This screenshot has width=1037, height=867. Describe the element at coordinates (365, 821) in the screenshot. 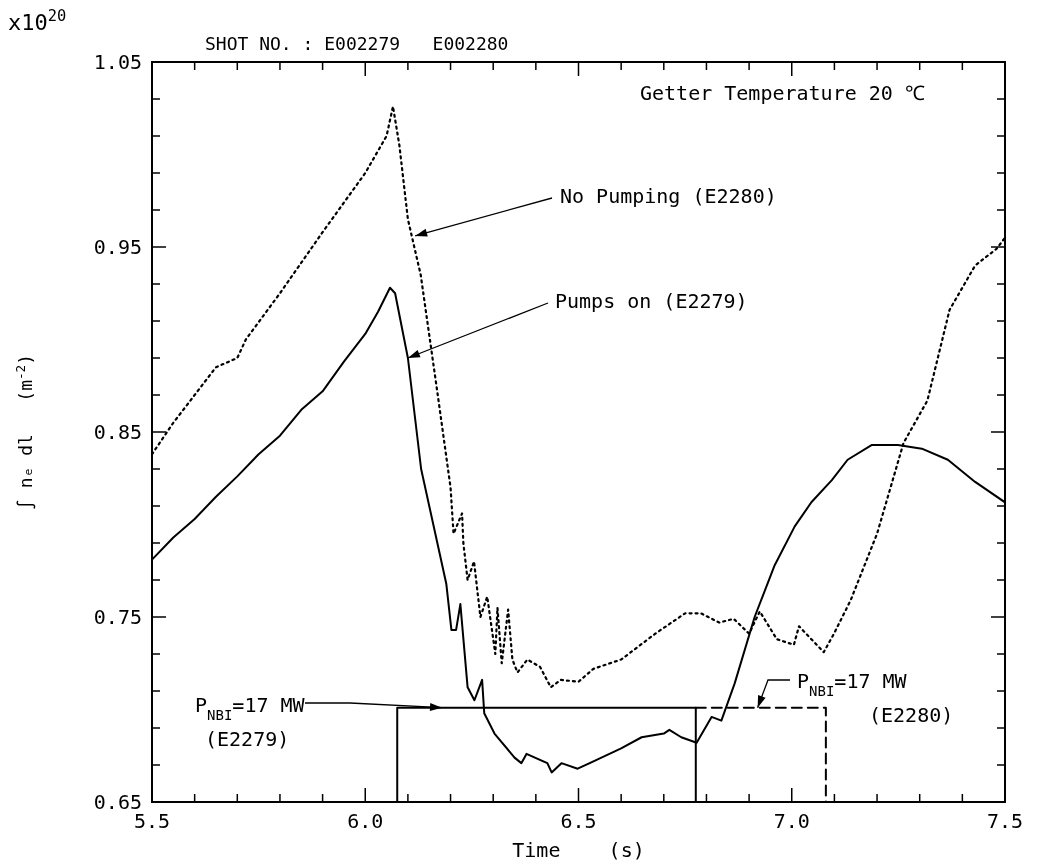

I see `x-tick-label: 6.0` at that location.